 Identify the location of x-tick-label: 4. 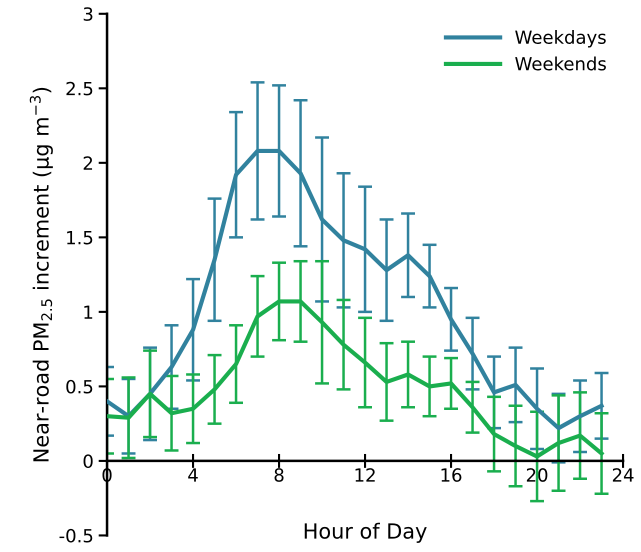
(193, 475).